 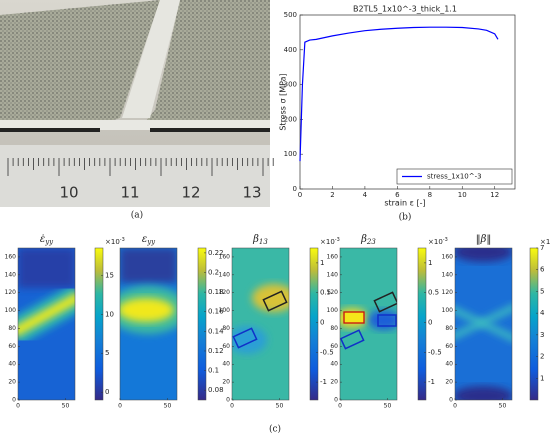 What do you see at coordinates (545, 242) in the screenshot?
I see `exponent-base: ×10` at bounding box center [545, 242].